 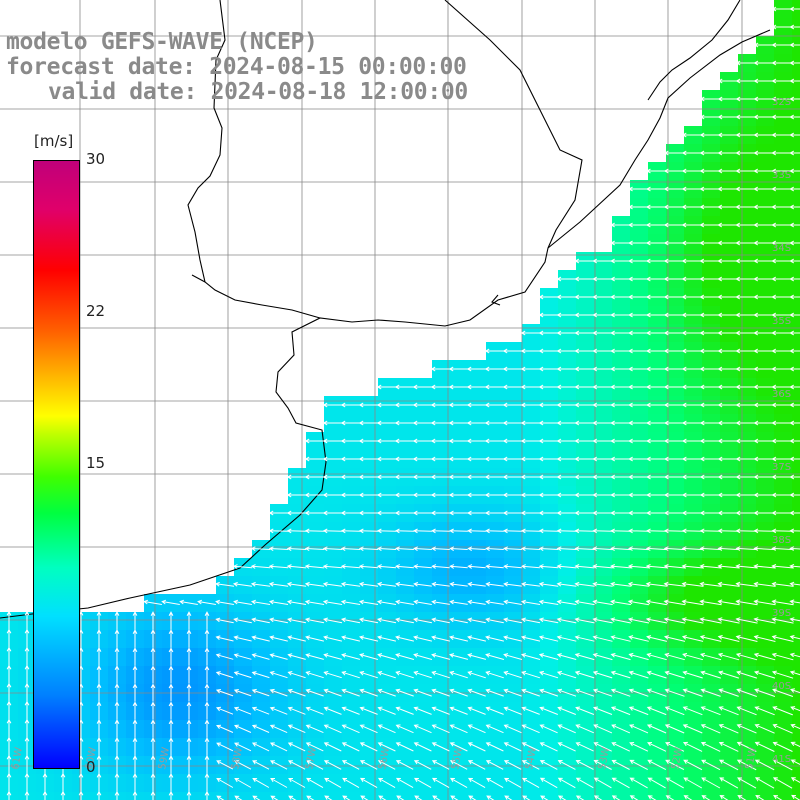 I want to click on lat-label: 39S, so click(x=781, y=613).